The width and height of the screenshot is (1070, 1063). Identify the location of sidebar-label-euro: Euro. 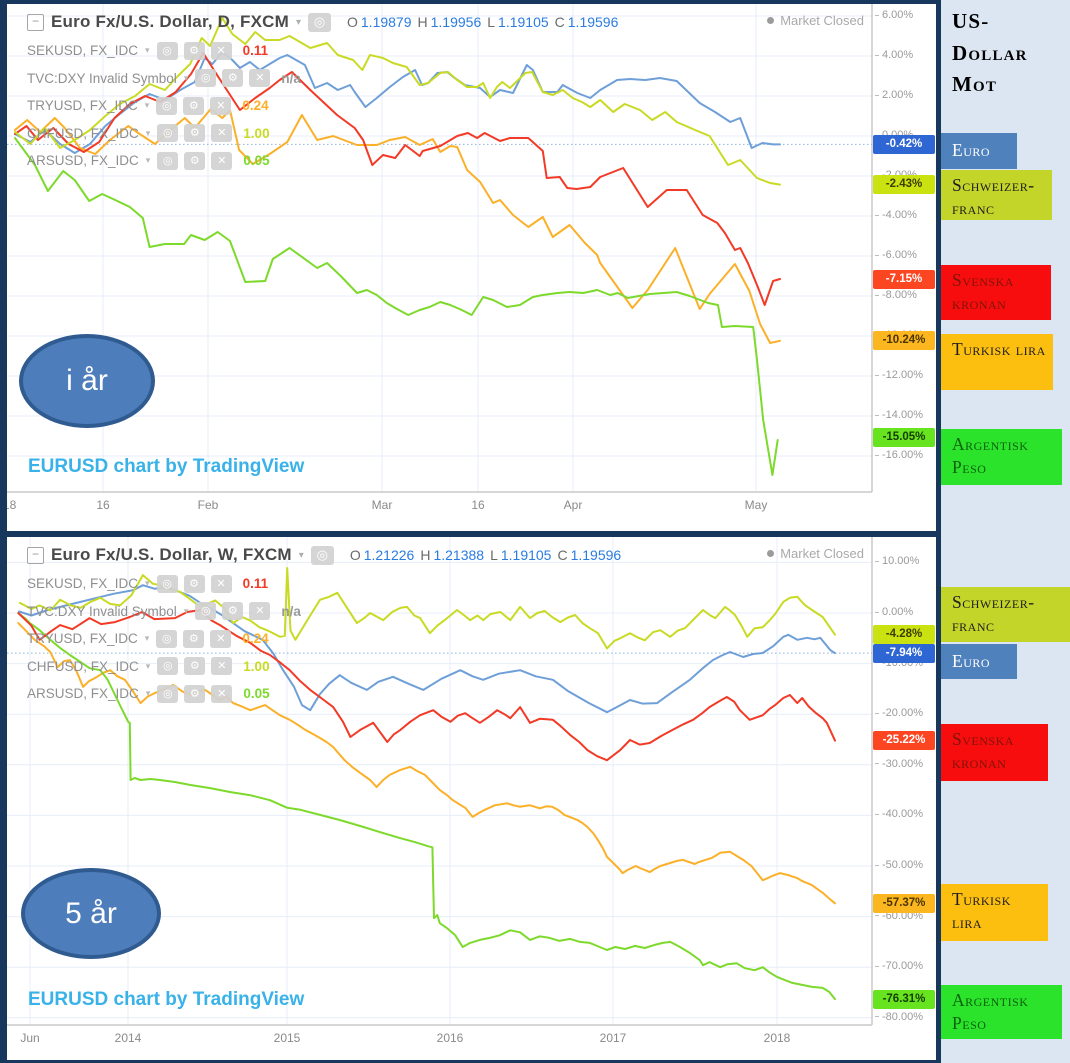
(979, 661).